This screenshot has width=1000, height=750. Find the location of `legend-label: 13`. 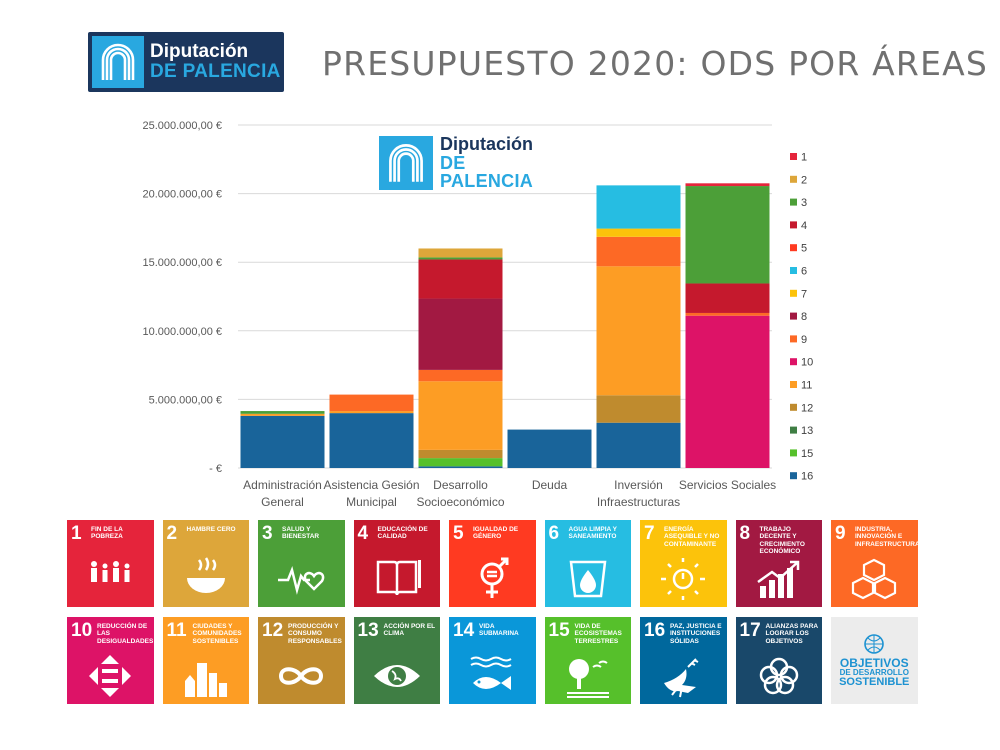

legend-label: 13 is located at coordinates (807, 431).